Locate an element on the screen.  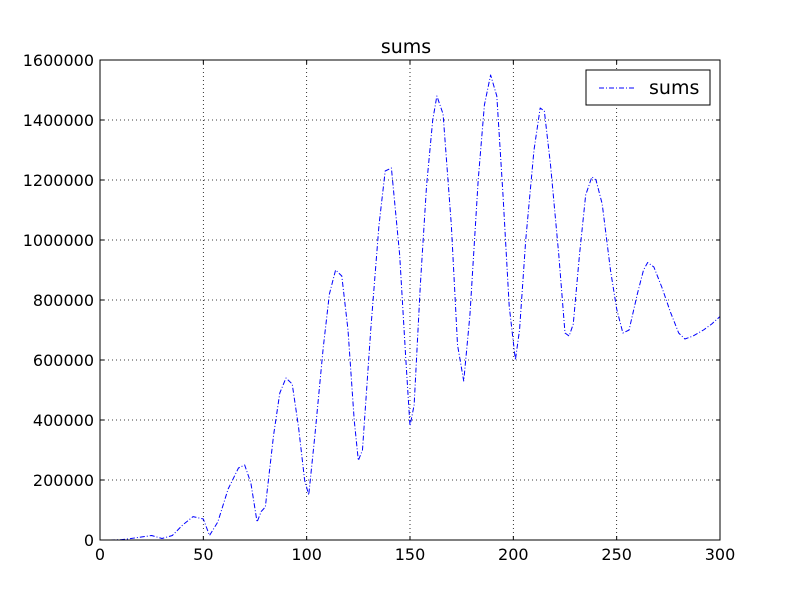
y-tick-label: 0 is located at coordinates (89, 540).